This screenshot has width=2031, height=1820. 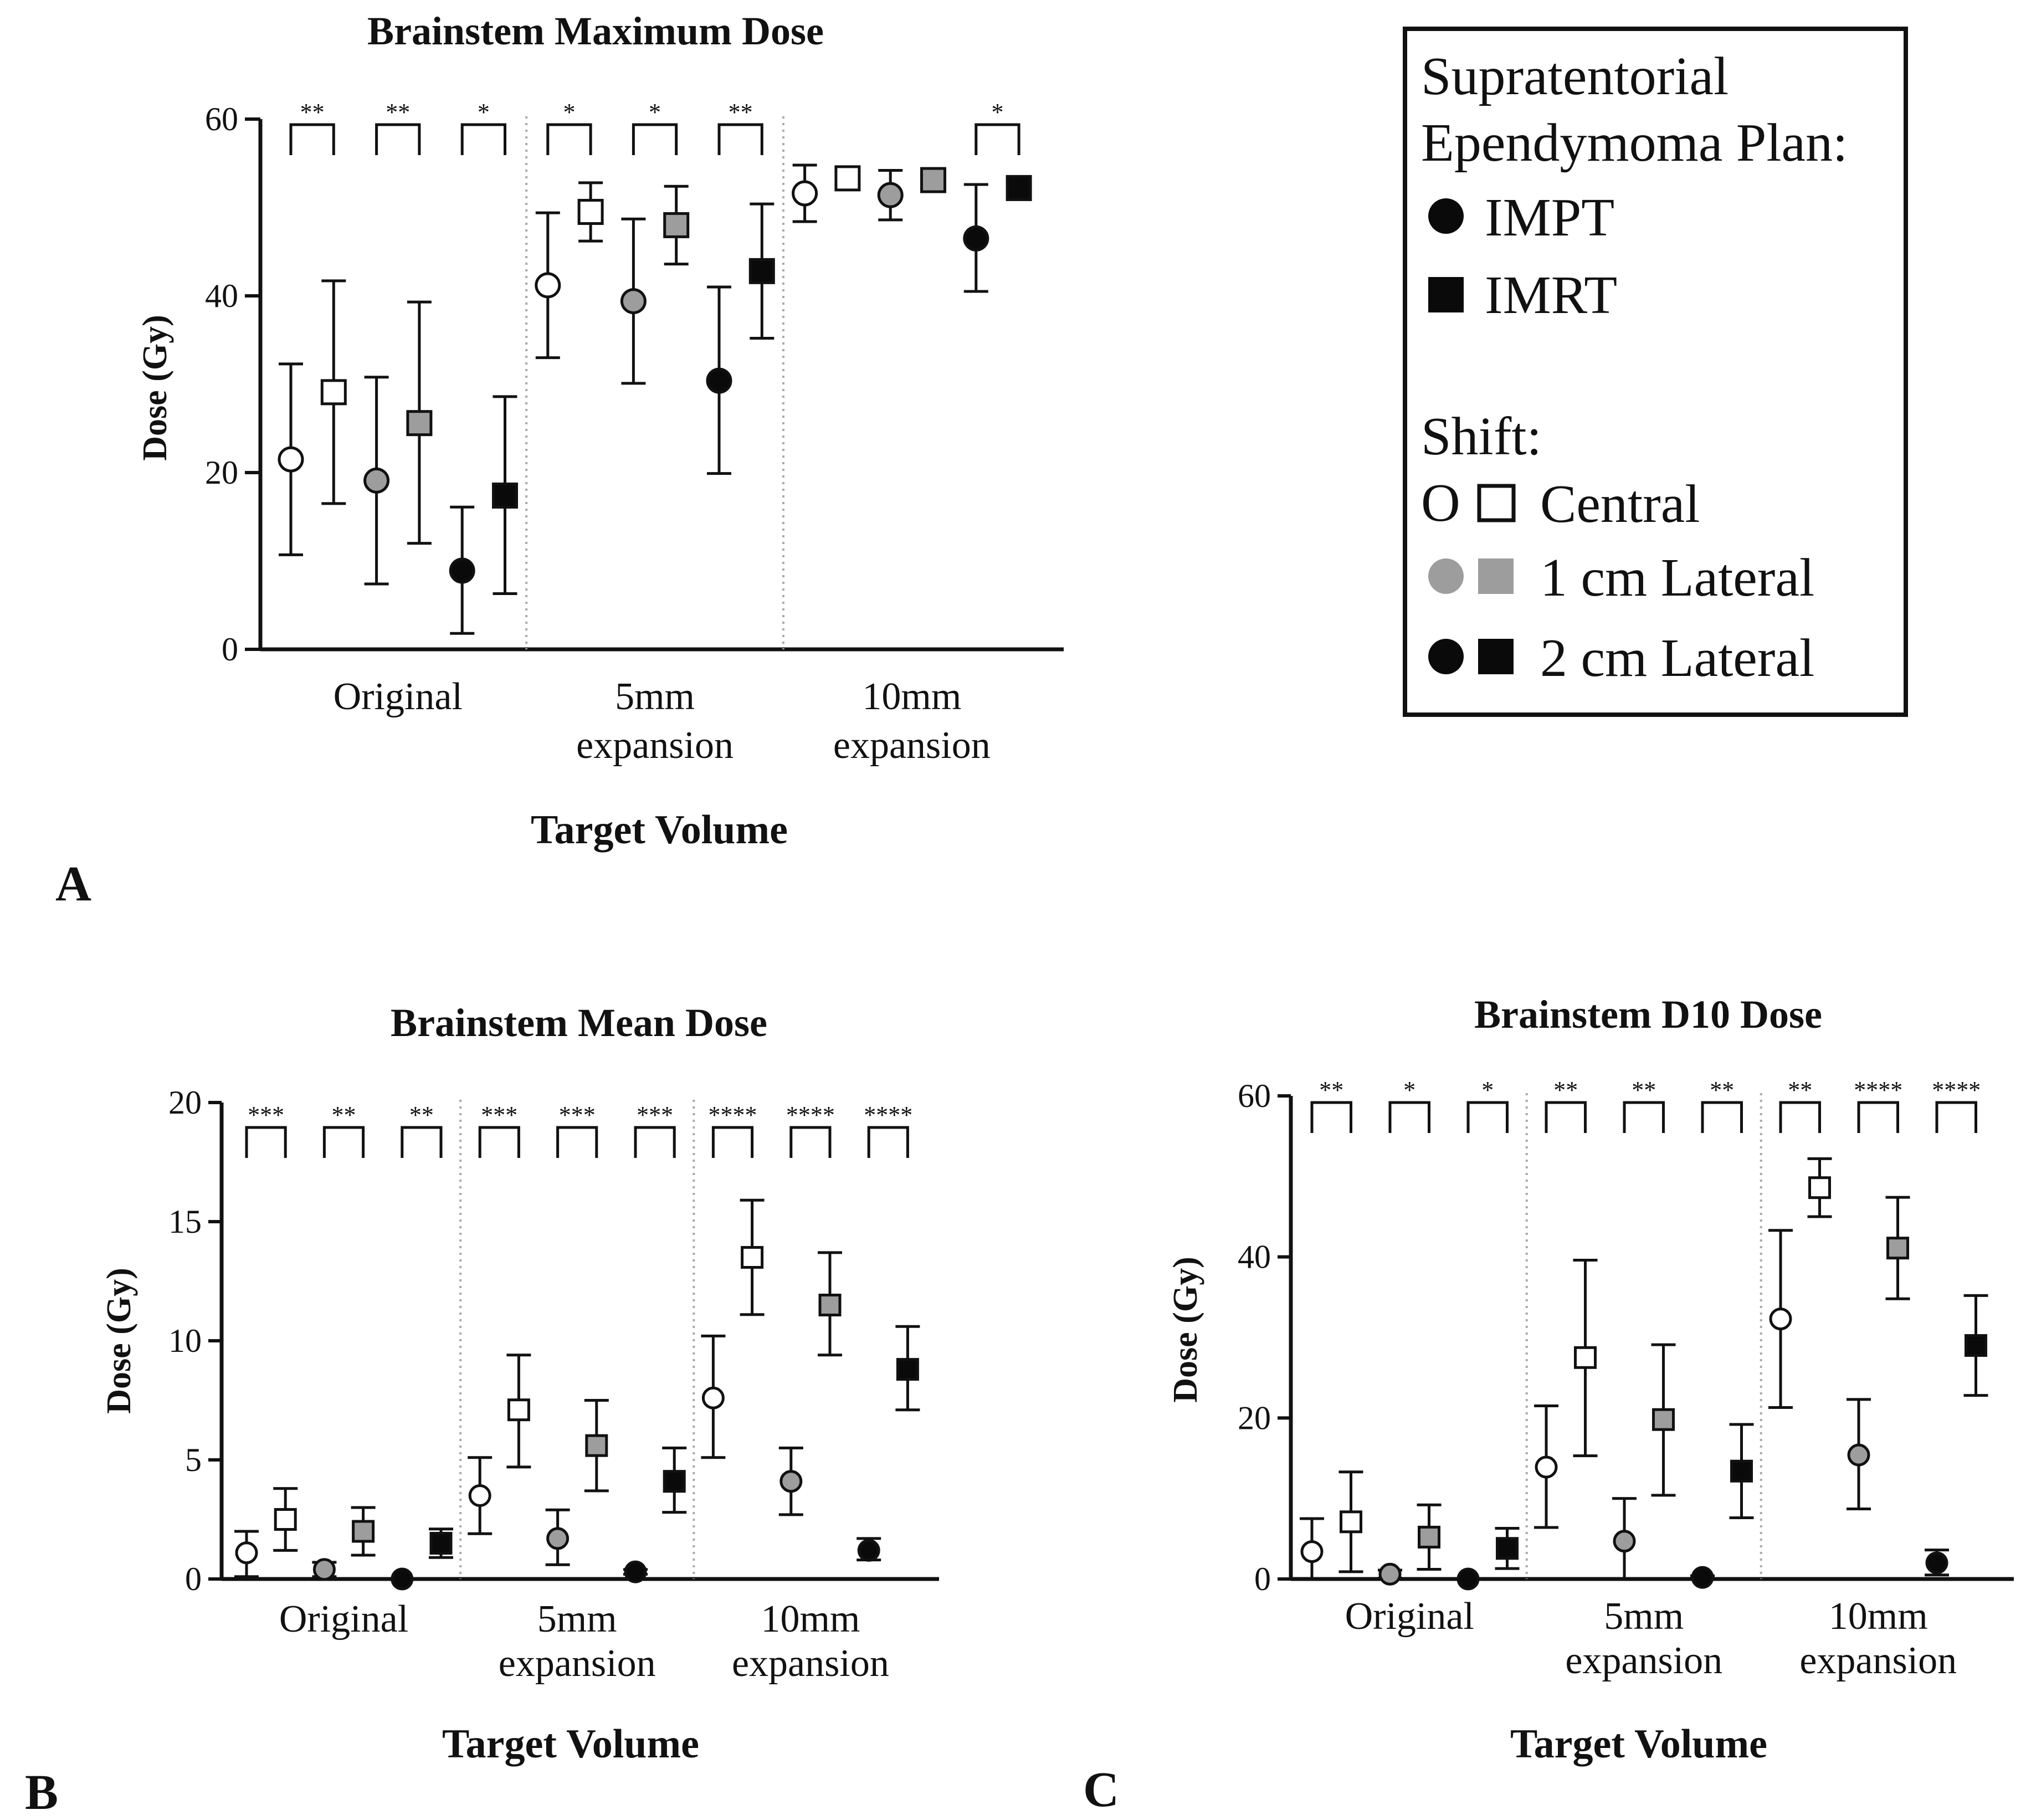 I want to click on panel-letter-a: A, so click(x=73, y=884).